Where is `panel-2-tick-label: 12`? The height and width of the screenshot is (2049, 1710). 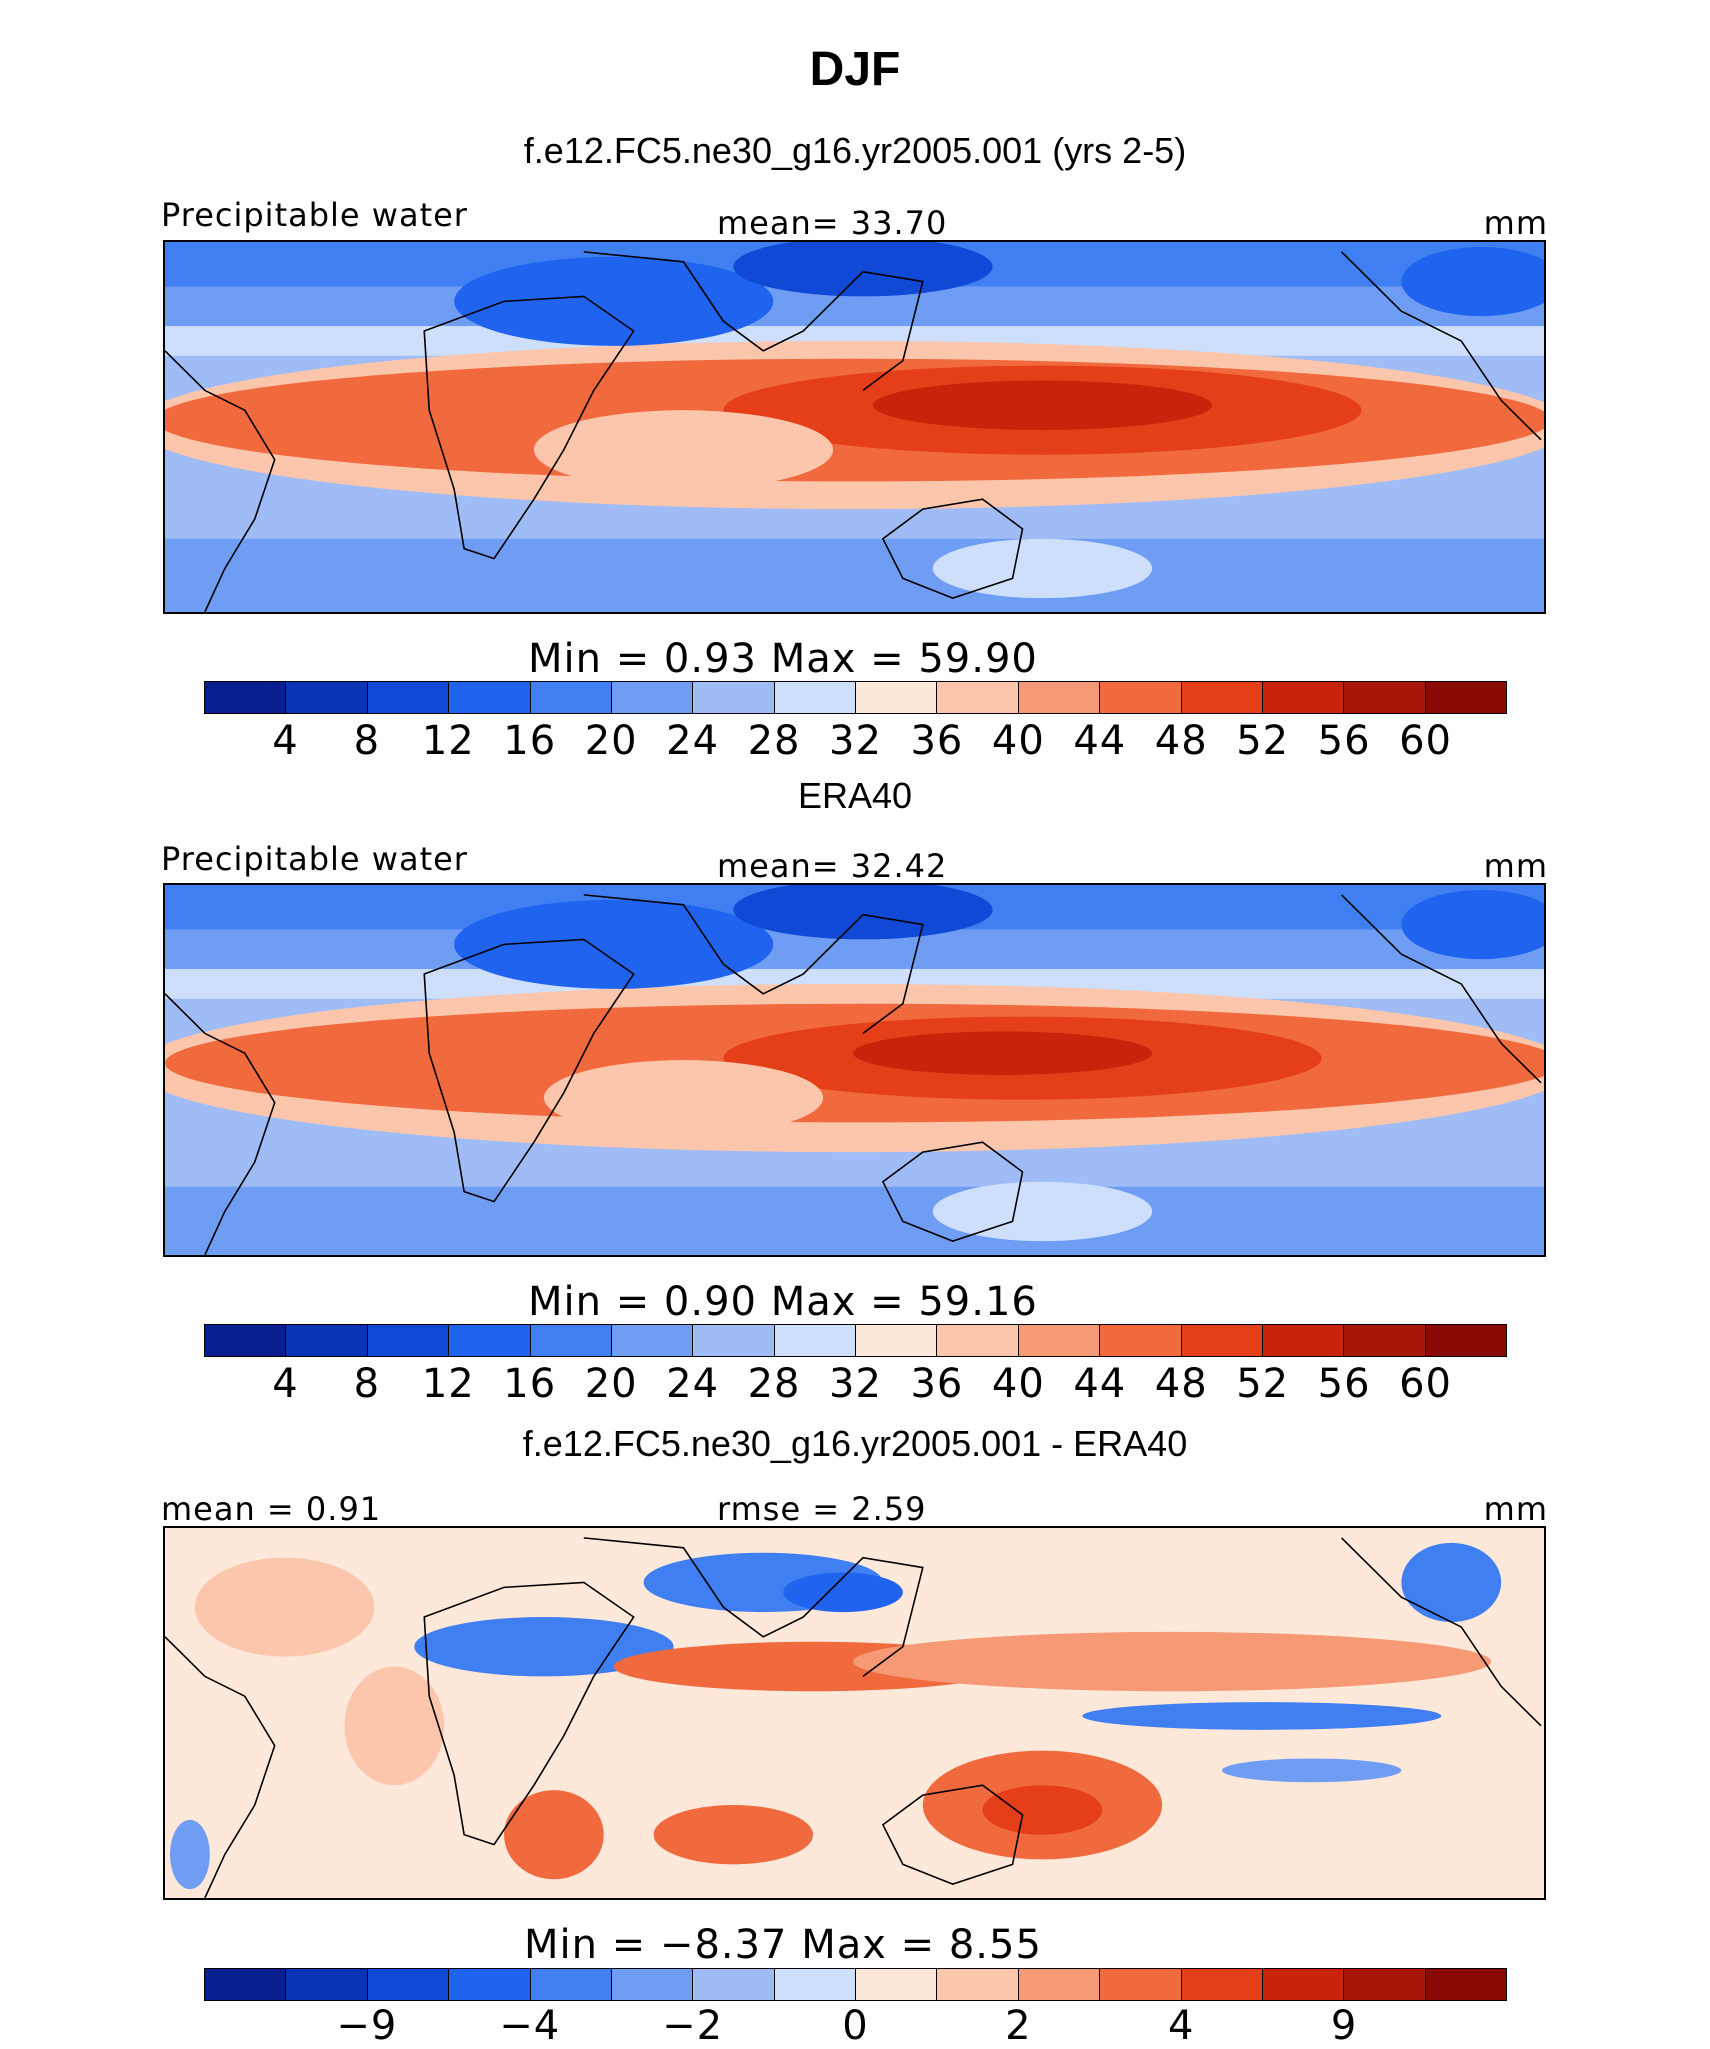
panel-2-tick-label: 12 is located at coordinates (448, 1384).